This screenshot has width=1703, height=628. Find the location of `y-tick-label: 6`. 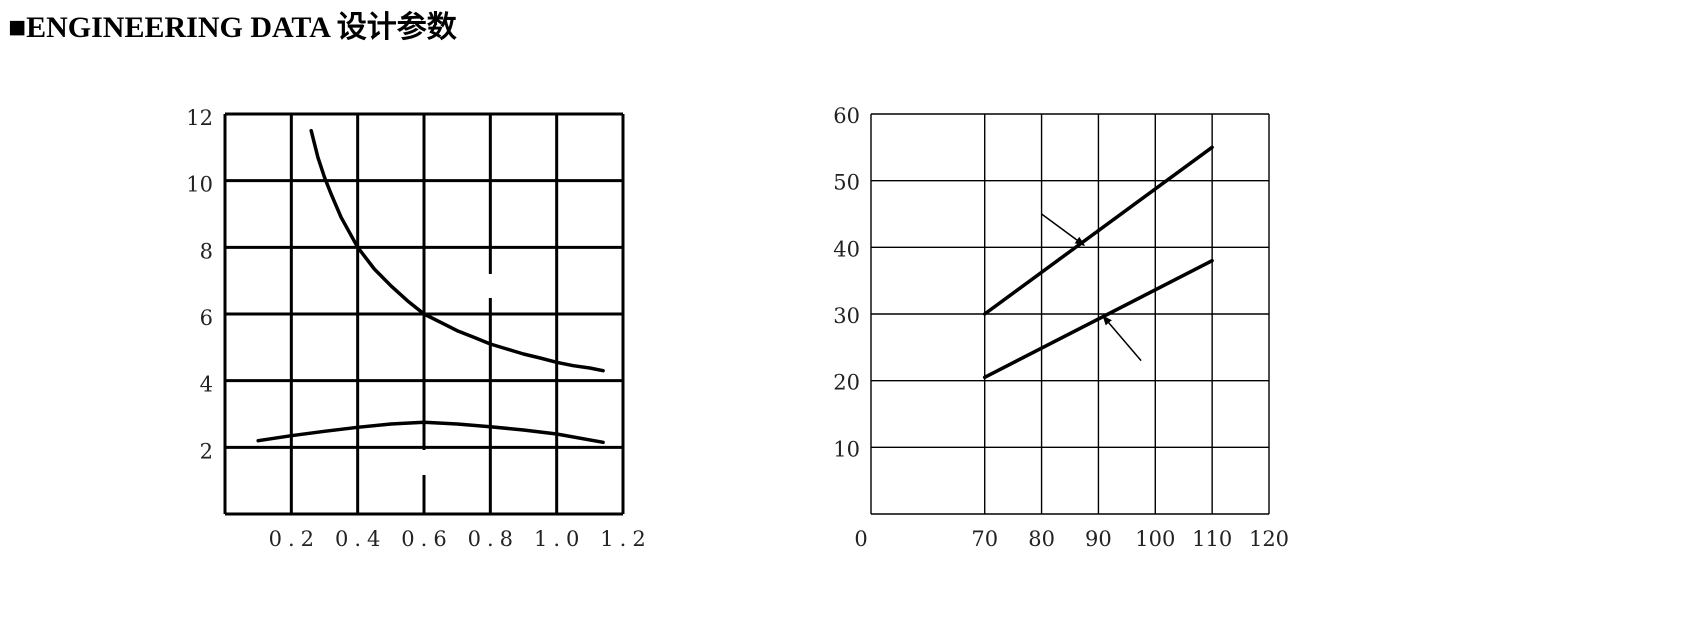

y-tick-label: 6 is located at coordinates (206, 318).